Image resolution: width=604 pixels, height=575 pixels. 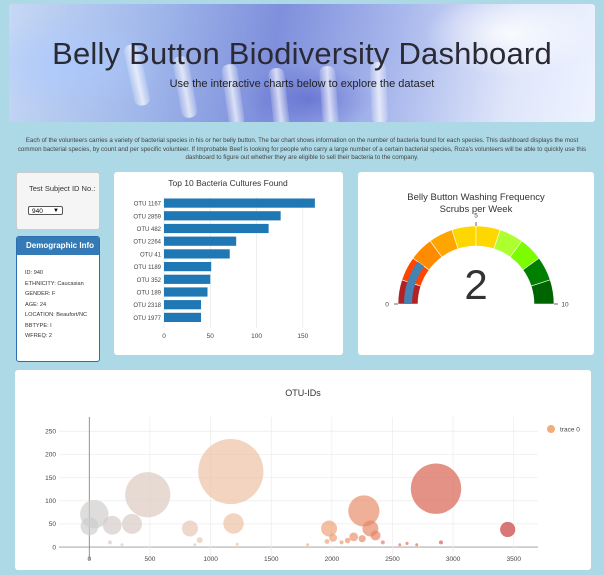 I want to click on bar-x-tick-label: 0, so click(x=164, y=336).